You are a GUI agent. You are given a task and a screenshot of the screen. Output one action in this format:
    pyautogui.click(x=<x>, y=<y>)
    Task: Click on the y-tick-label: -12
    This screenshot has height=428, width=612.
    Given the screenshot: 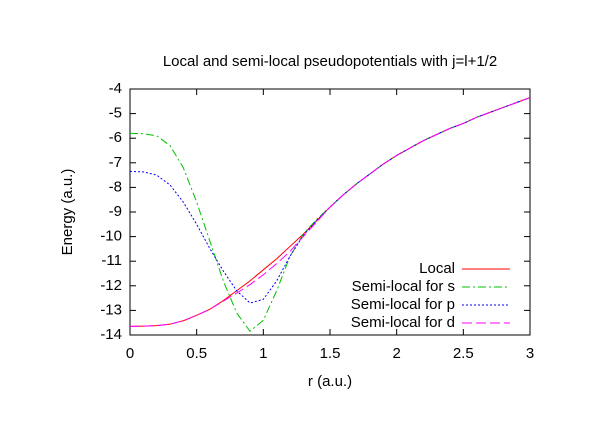 What is the action you would take?
    pyautogui.click(x=111, y=285)
    